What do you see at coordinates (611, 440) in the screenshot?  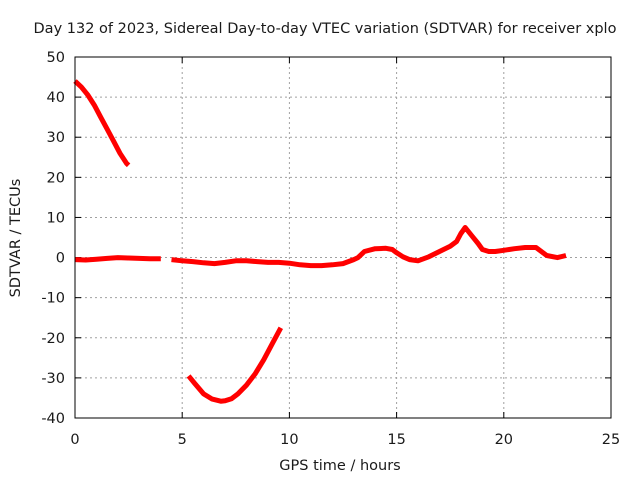 I see `x-tick-label: 25` at bounding box center [611, 440].